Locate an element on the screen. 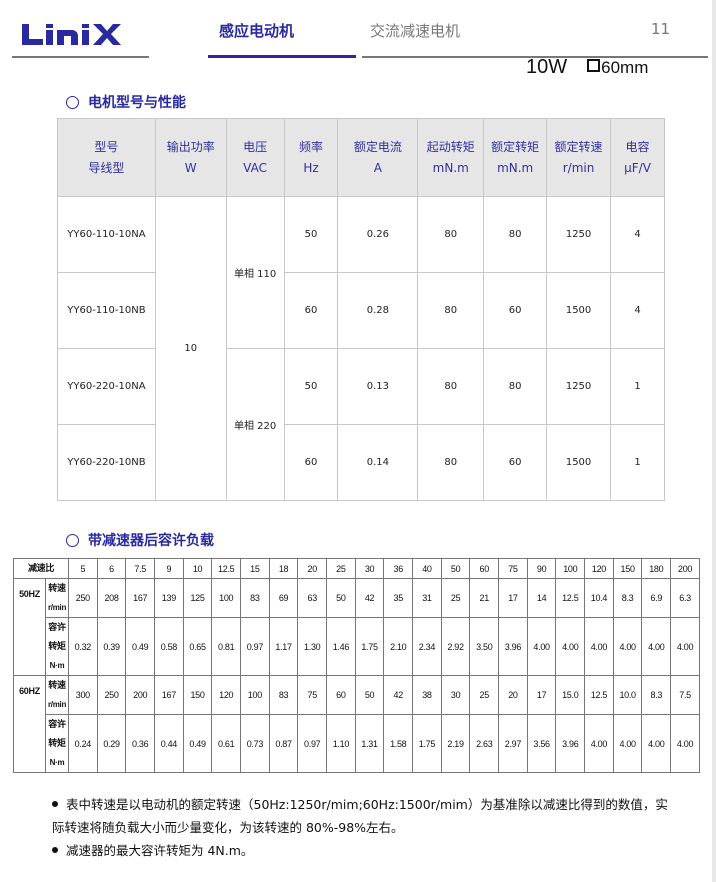 The width and height of the screenshot is (716, 882). torque-cell: 0.87 is located at coordinates (283, 743).